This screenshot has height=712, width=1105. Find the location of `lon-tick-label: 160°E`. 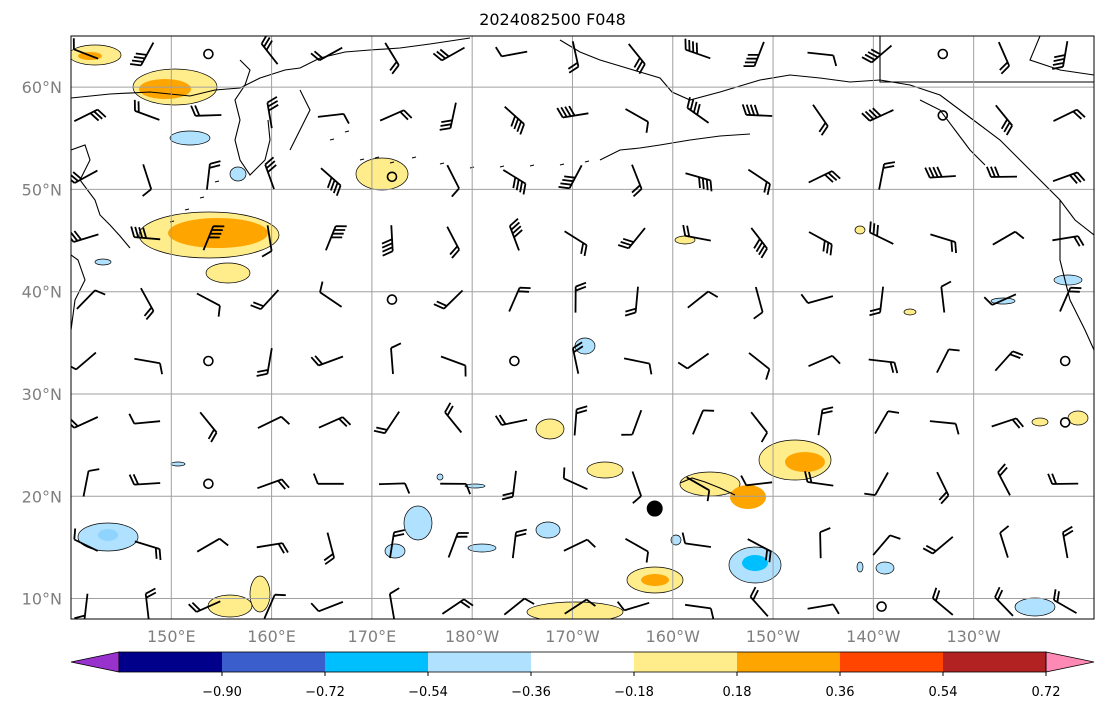

lon-tick-label: 160°E is located at coordinates (271, 636).